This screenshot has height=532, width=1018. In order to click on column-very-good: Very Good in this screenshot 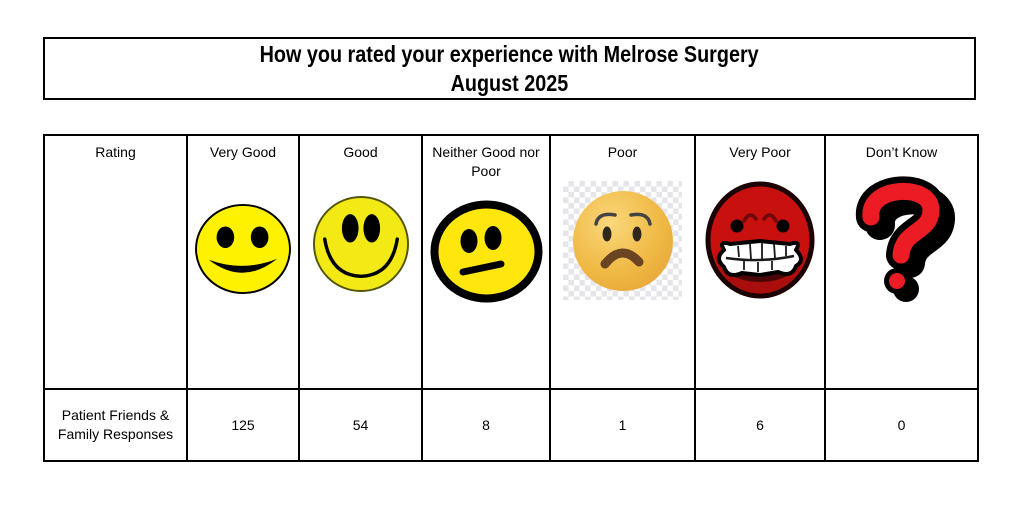, I will do `click(243, 262)`.